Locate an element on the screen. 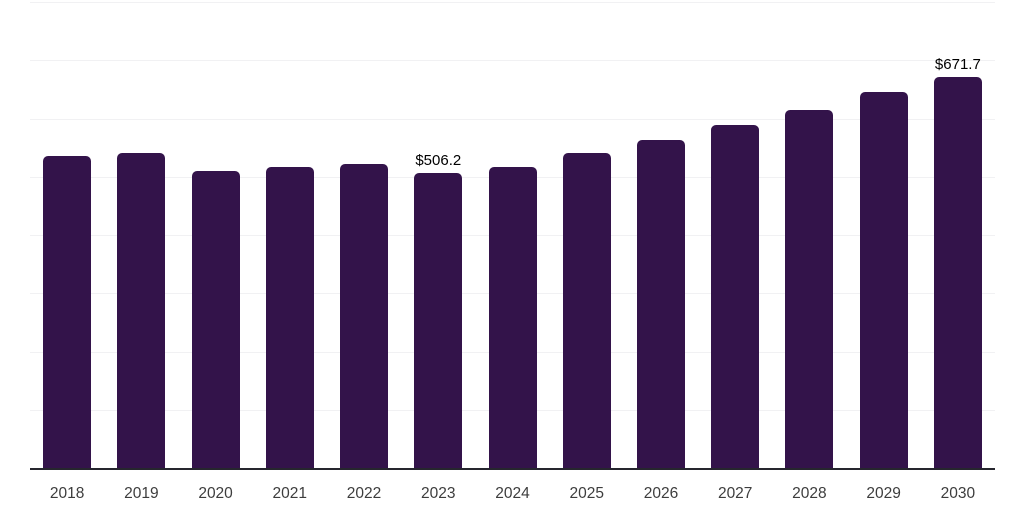  x-tick-2030: 2030 is located at coordinates (958, 493).